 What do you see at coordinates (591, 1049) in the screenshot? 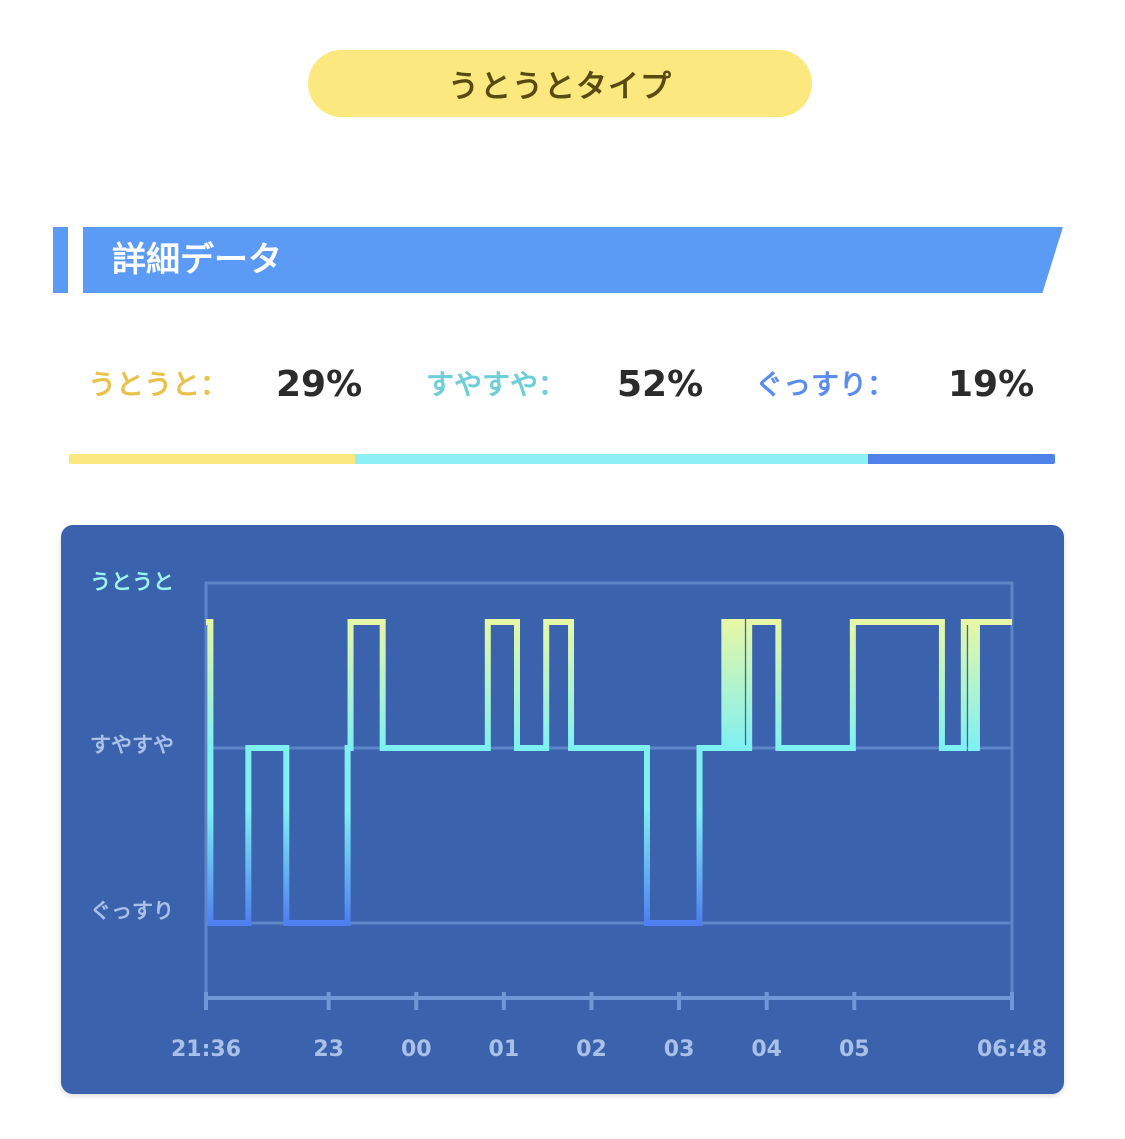
I see `x-tick-label: 02` at bounding box center [591, 1049].